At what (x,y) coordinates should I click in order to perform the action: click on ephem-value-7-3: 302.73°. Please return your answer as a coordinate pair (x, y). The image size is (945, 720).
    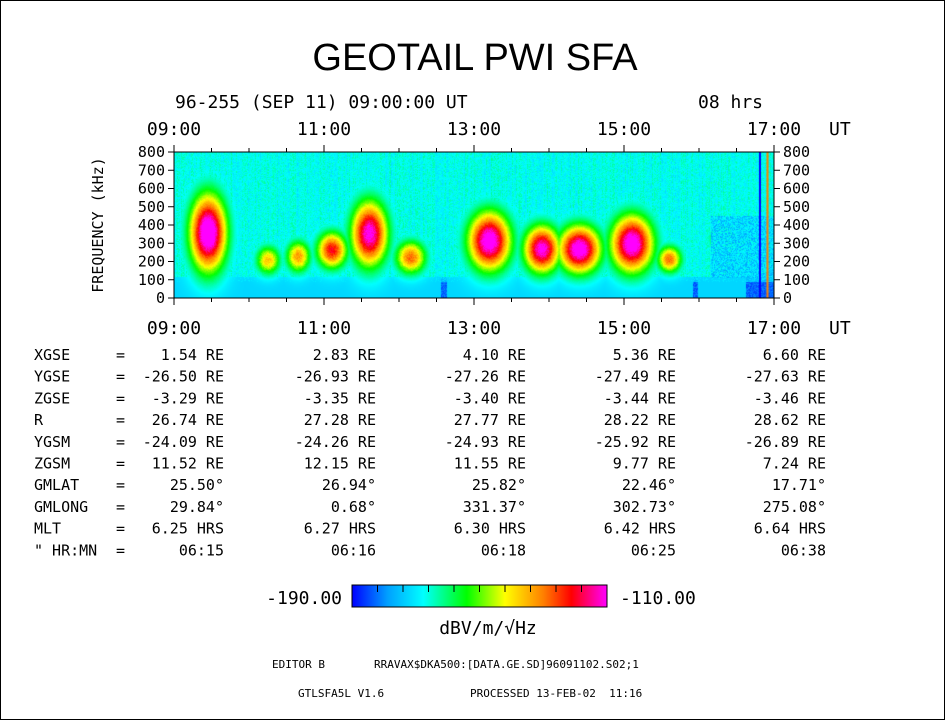
    Looking at the image, I should click on (644, 507).